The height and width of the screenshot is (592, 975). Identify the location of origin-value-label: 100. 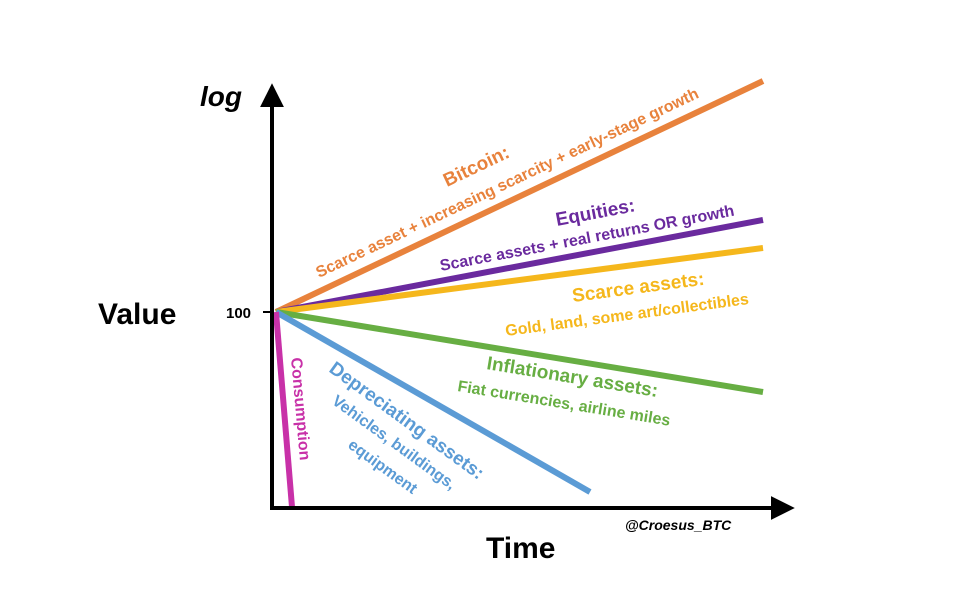
(238, 313).